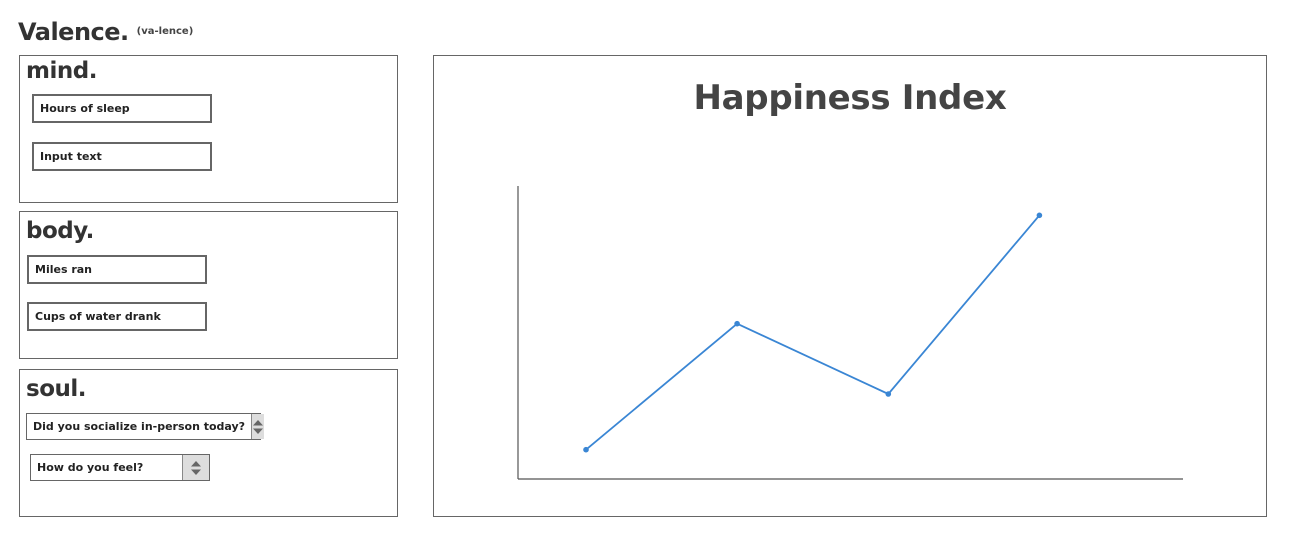 Image resolution: width=1302 pixels, height=544 pixels. Describe the element at coordinates (122, 156) in the screenshot. I see `mind-text-input` at that location.